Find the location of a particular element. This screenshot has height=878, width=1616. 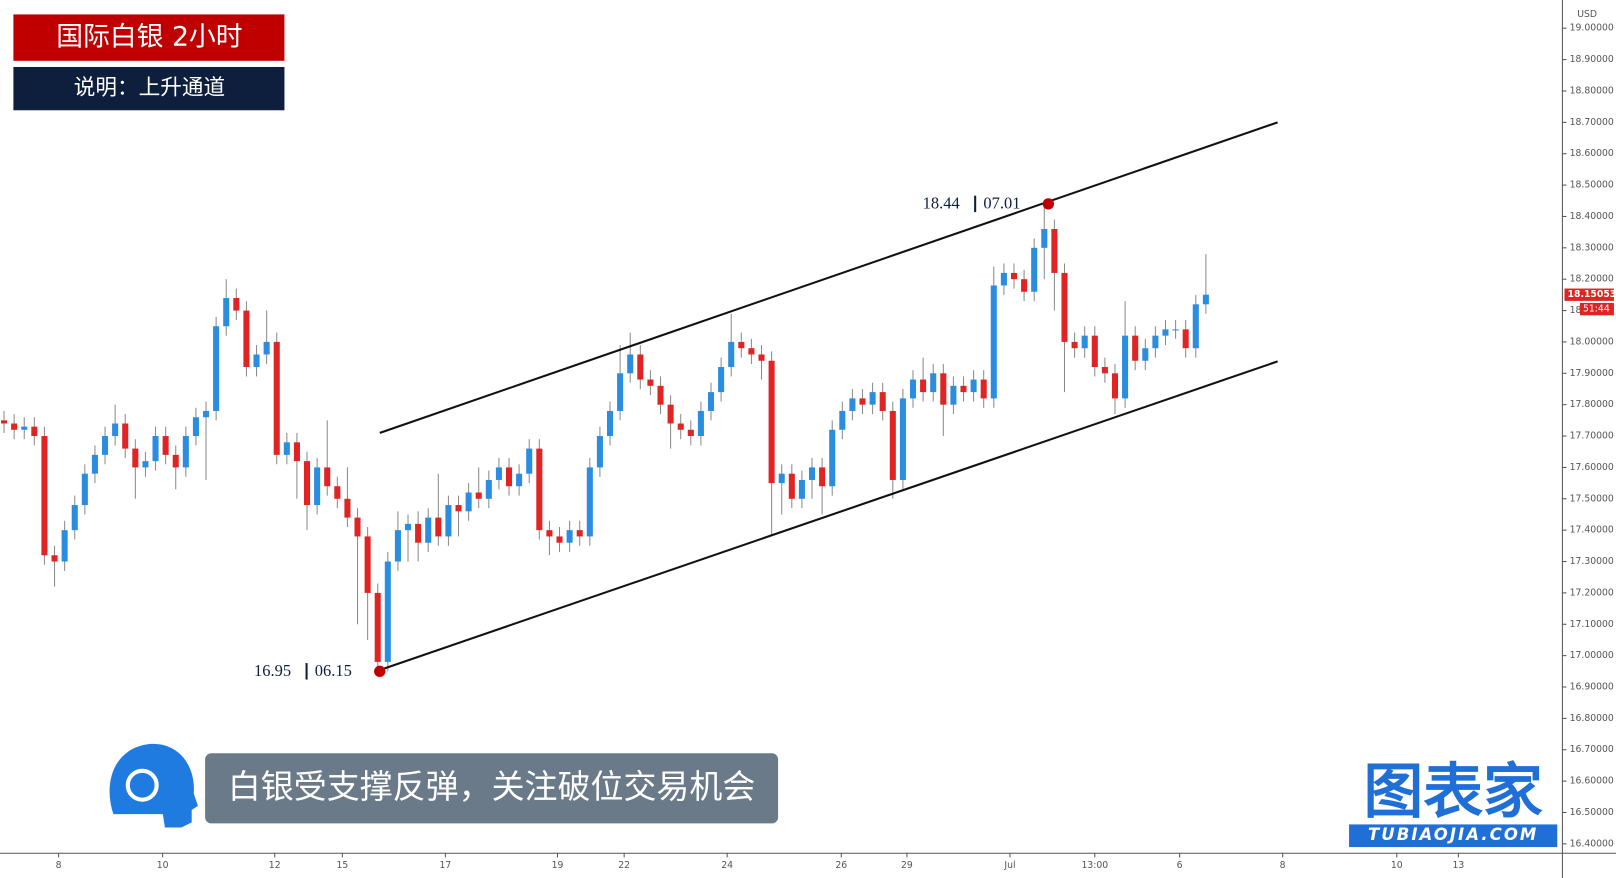

y-tick-label: 17.40000 is located at coordinates (1592, 530).